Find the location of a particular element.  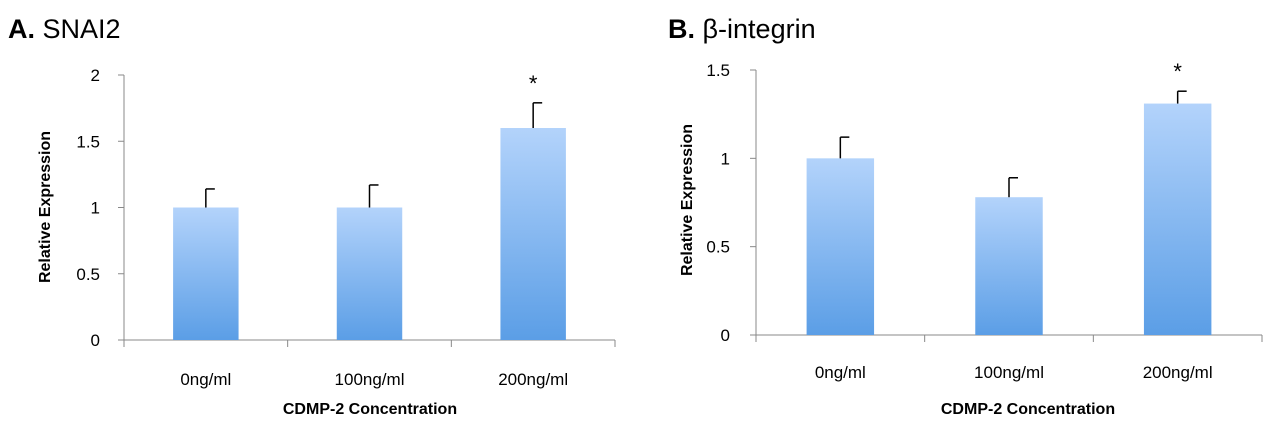

y-tick-label: 2 is located at coordinates (95, 75).